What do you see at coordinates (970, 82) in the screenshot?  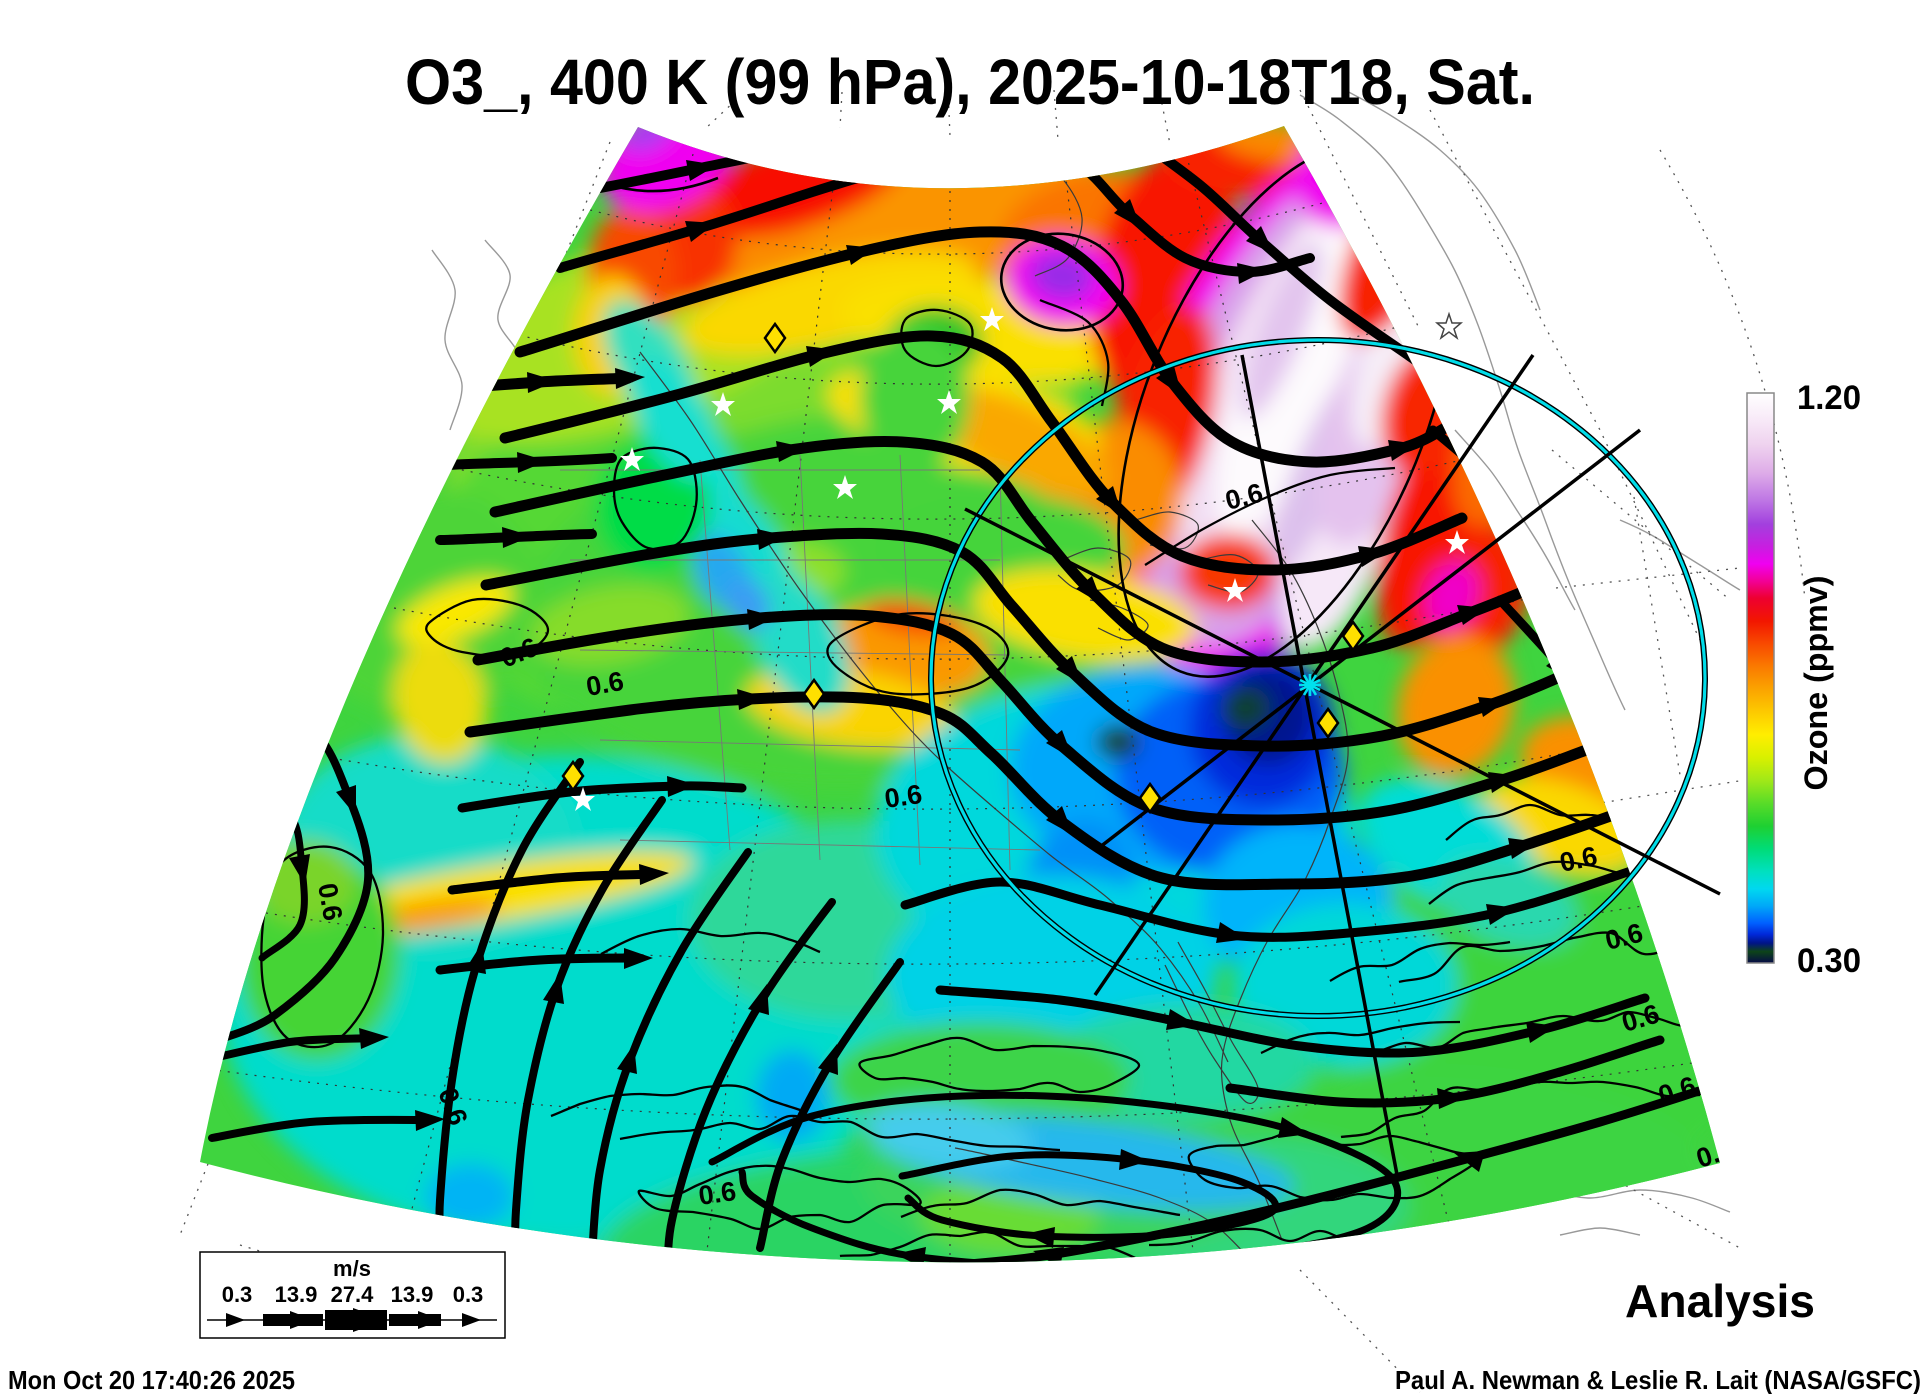 I see `svg-text:O3_, 400 K (99 hPa), 2025-10-1: O3_, 400 K (99 hPa), 2025-10-18T18, Sat.` at bounding box center [970, 82].